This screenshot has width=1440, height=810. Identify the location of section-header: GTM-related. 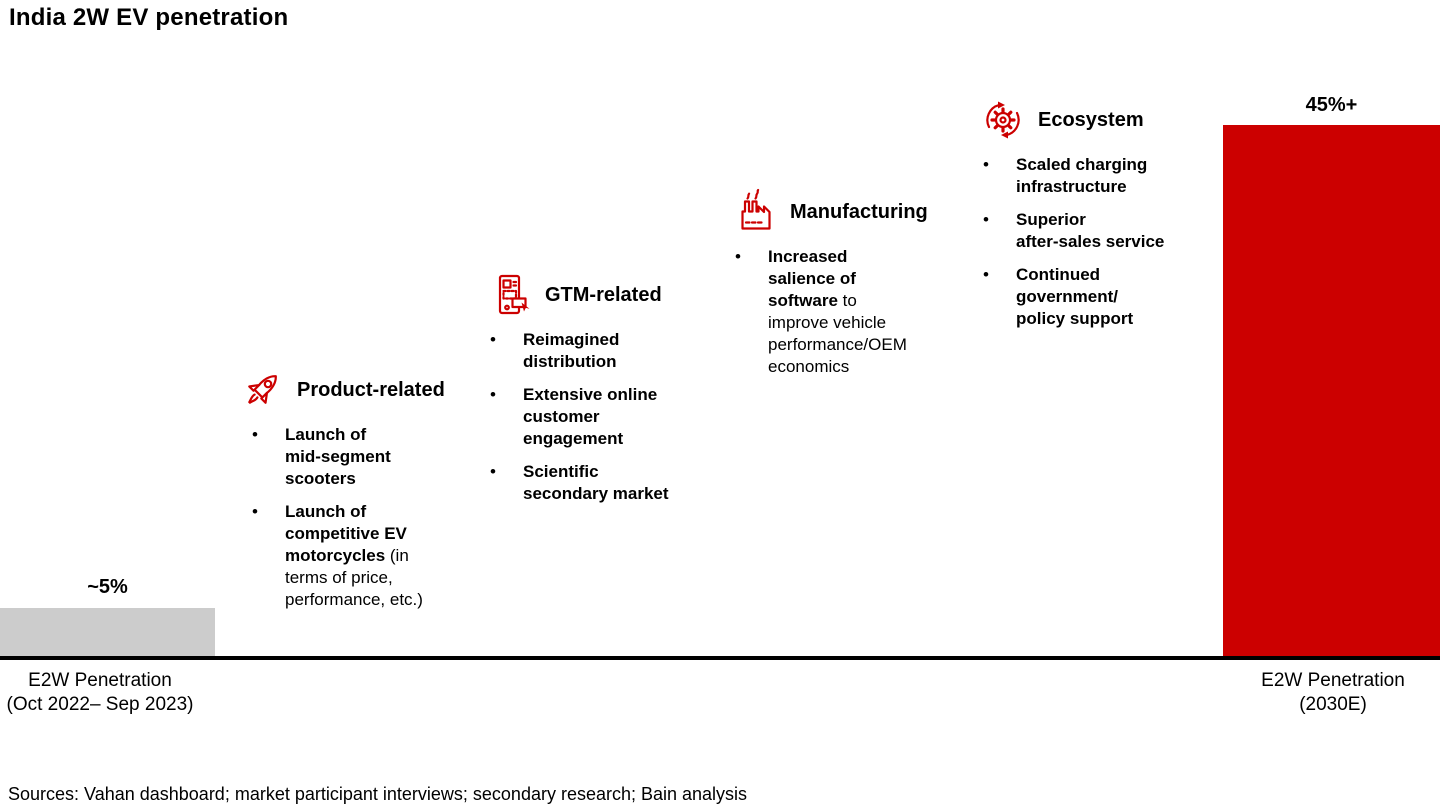
(597, 295).